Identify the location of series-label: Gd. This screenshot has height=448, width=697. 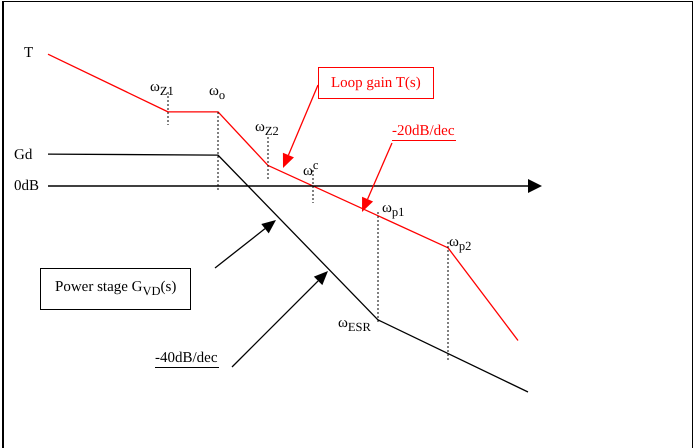
(23, 155).